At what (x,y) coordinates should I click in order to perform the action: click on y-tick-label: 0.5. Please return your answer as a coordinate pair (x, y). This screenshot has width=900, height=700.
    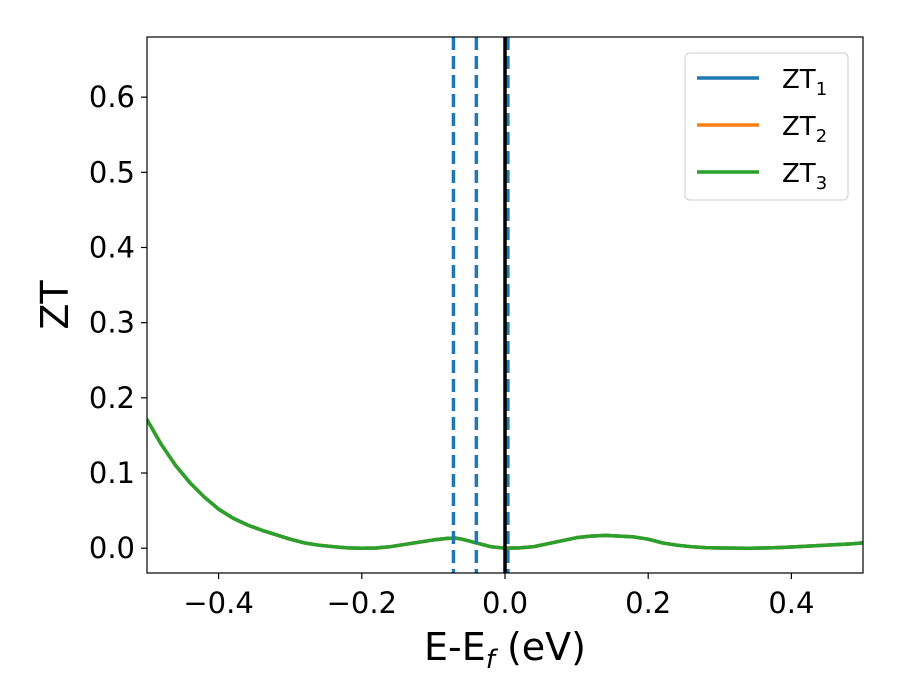
    Looking at the image, I should click on (112, 172).